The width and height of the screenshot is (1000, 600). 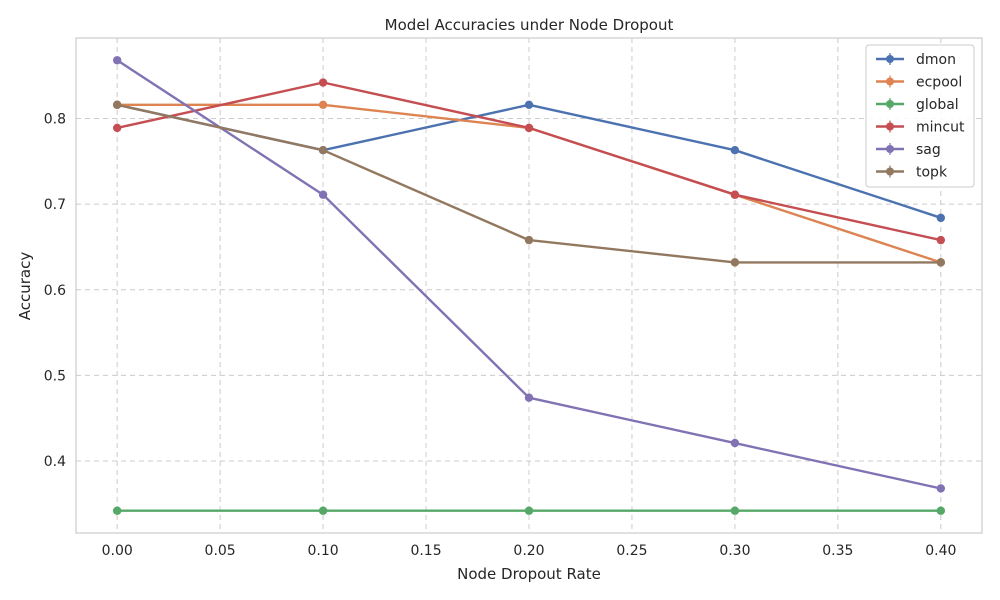 What do you see at coordinates (631, 551) in the screenshot?
I see `x-tick-label: 0.25` at bounding box center [631, 551].